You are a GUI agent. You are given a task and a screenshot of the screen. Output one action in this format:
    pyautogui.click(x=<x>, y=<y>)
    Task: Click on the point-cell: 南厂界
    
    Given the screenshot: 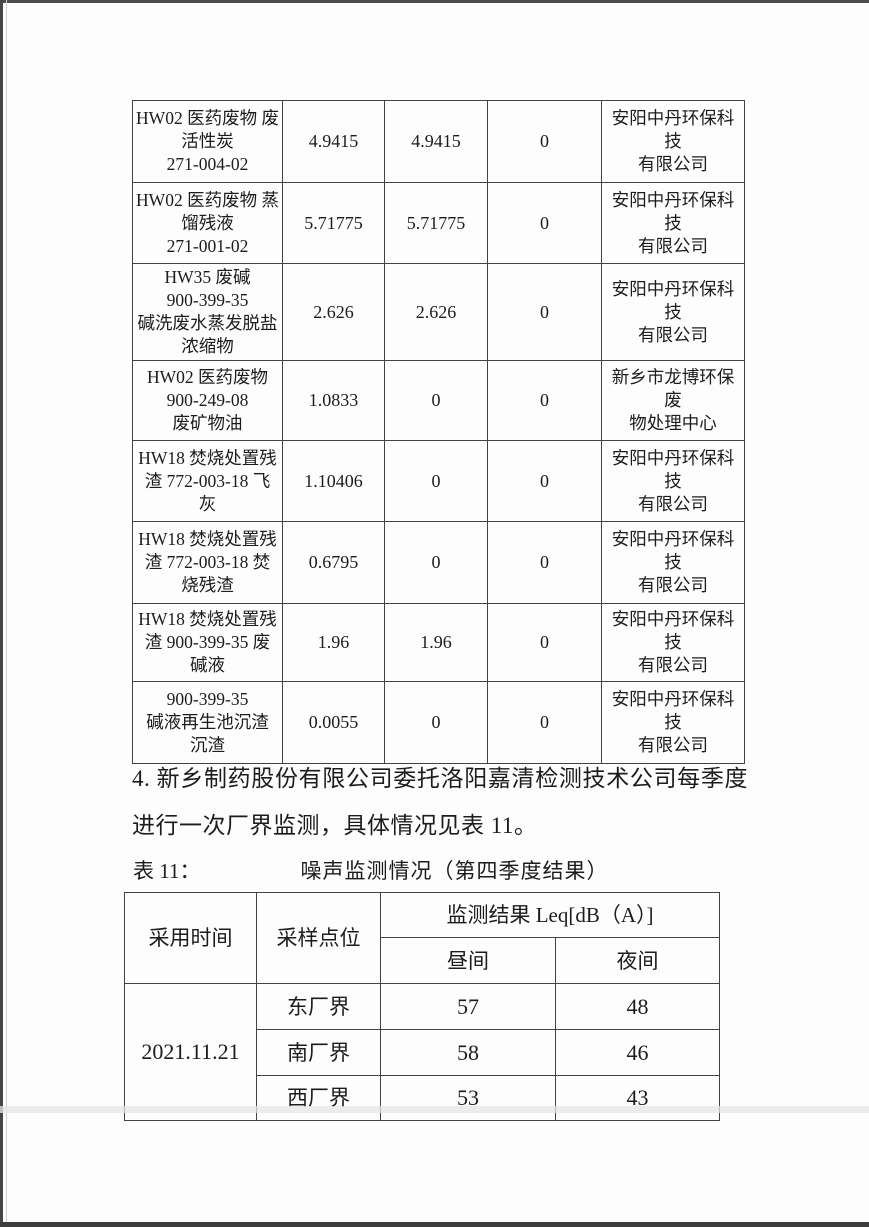 What is the action you would take?
    pyautogui.click(x=318, y=1052)
    